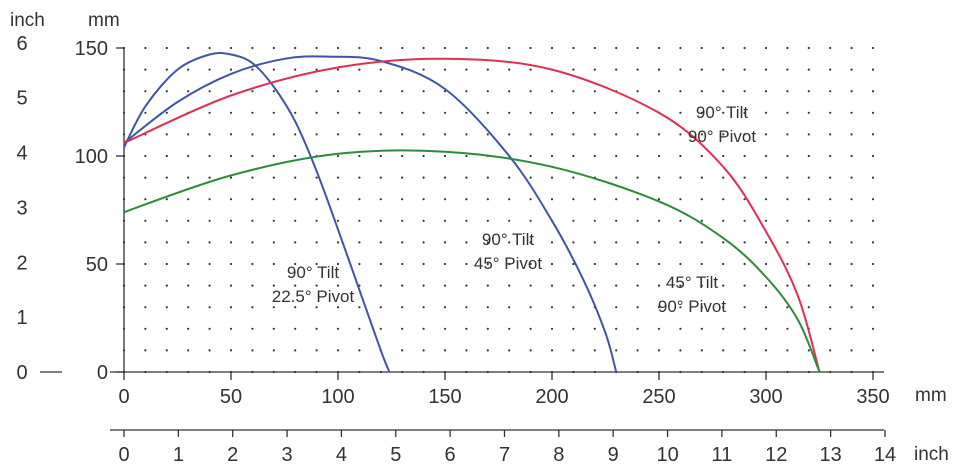  I want to click on y-inch-tick-label: 1, so click(21, 318).